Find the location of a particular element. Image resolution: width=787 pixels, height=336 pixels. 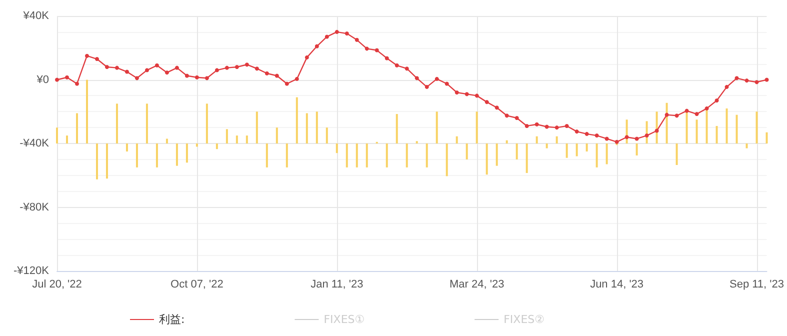

y-tick-label: ¥0 is located at coordinates (42, 80).